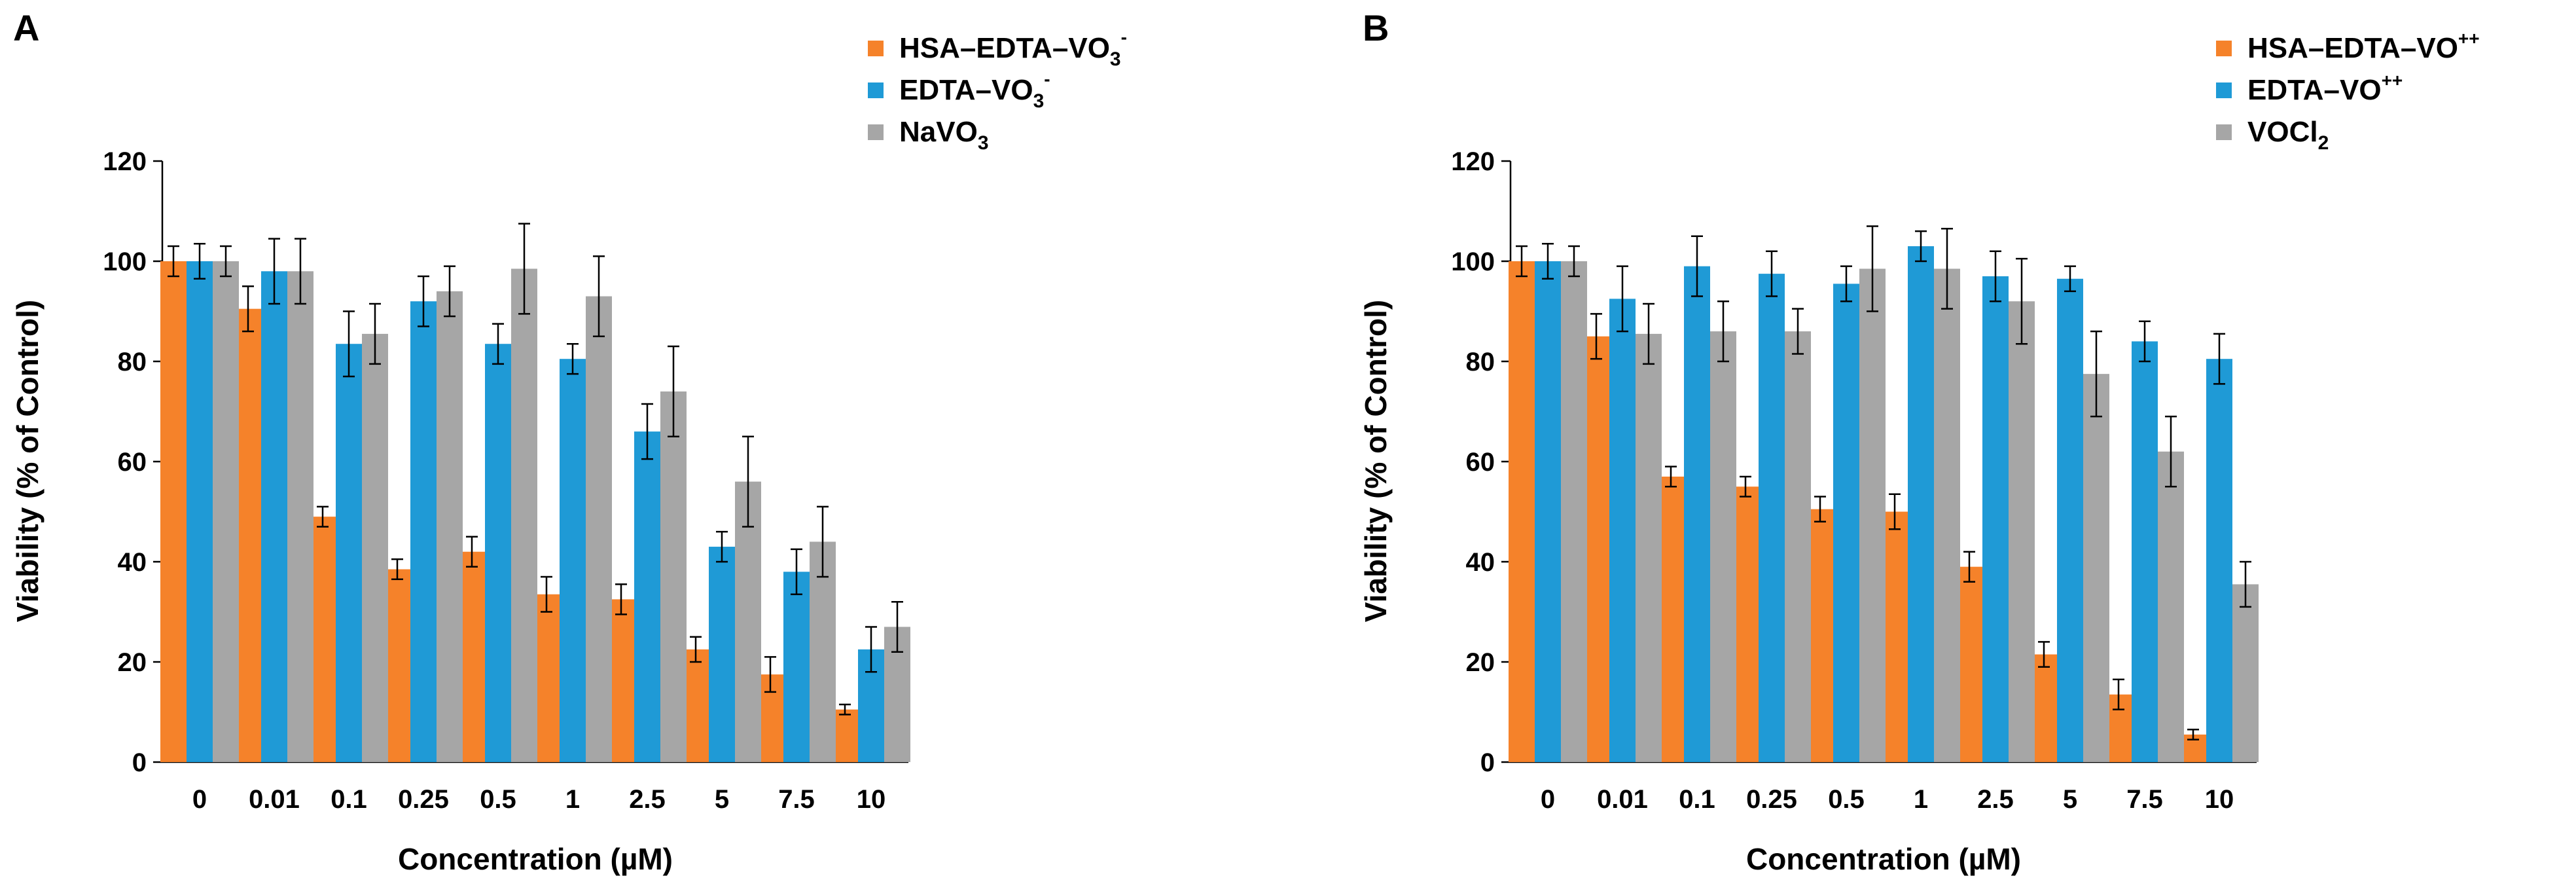 The width and height of the screenshot is (2576, 895). What do you see at coordinates (2070, 799) in the screenshot?
I see `x-tick-label: 5` at bounding box center [2070, 799].